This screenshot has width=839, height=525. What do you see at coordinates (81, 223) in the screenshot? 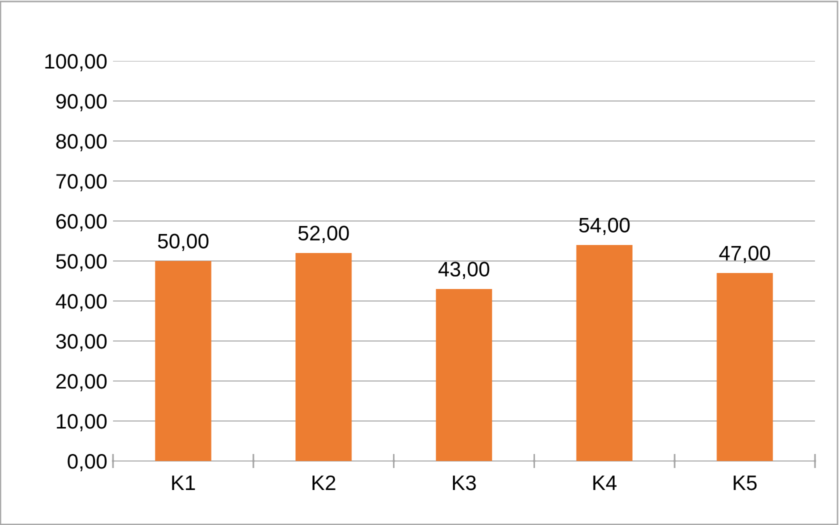
I see `y-tick-label: 60,00` at bounding box center [81, 223].